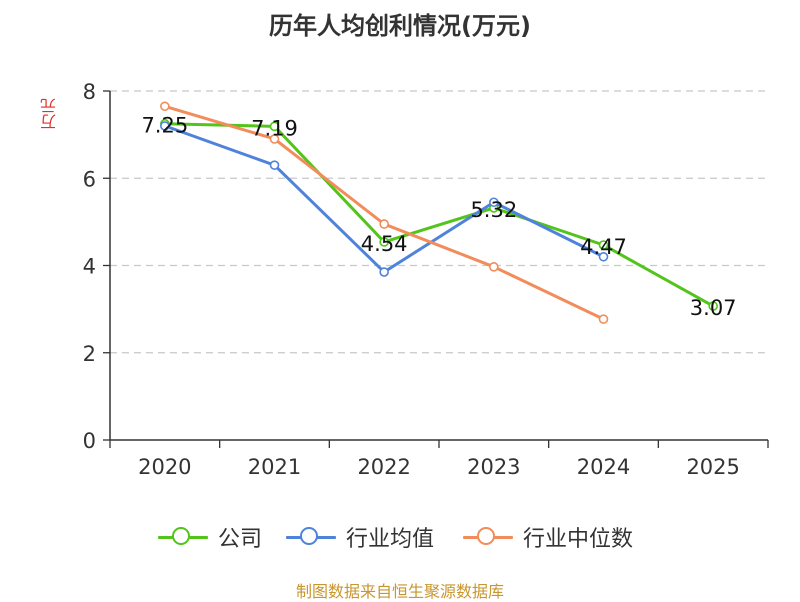  Describe the element at coordinates (89, 441) in the screenshot. I see `y-tick-label-0: 0` at that location.